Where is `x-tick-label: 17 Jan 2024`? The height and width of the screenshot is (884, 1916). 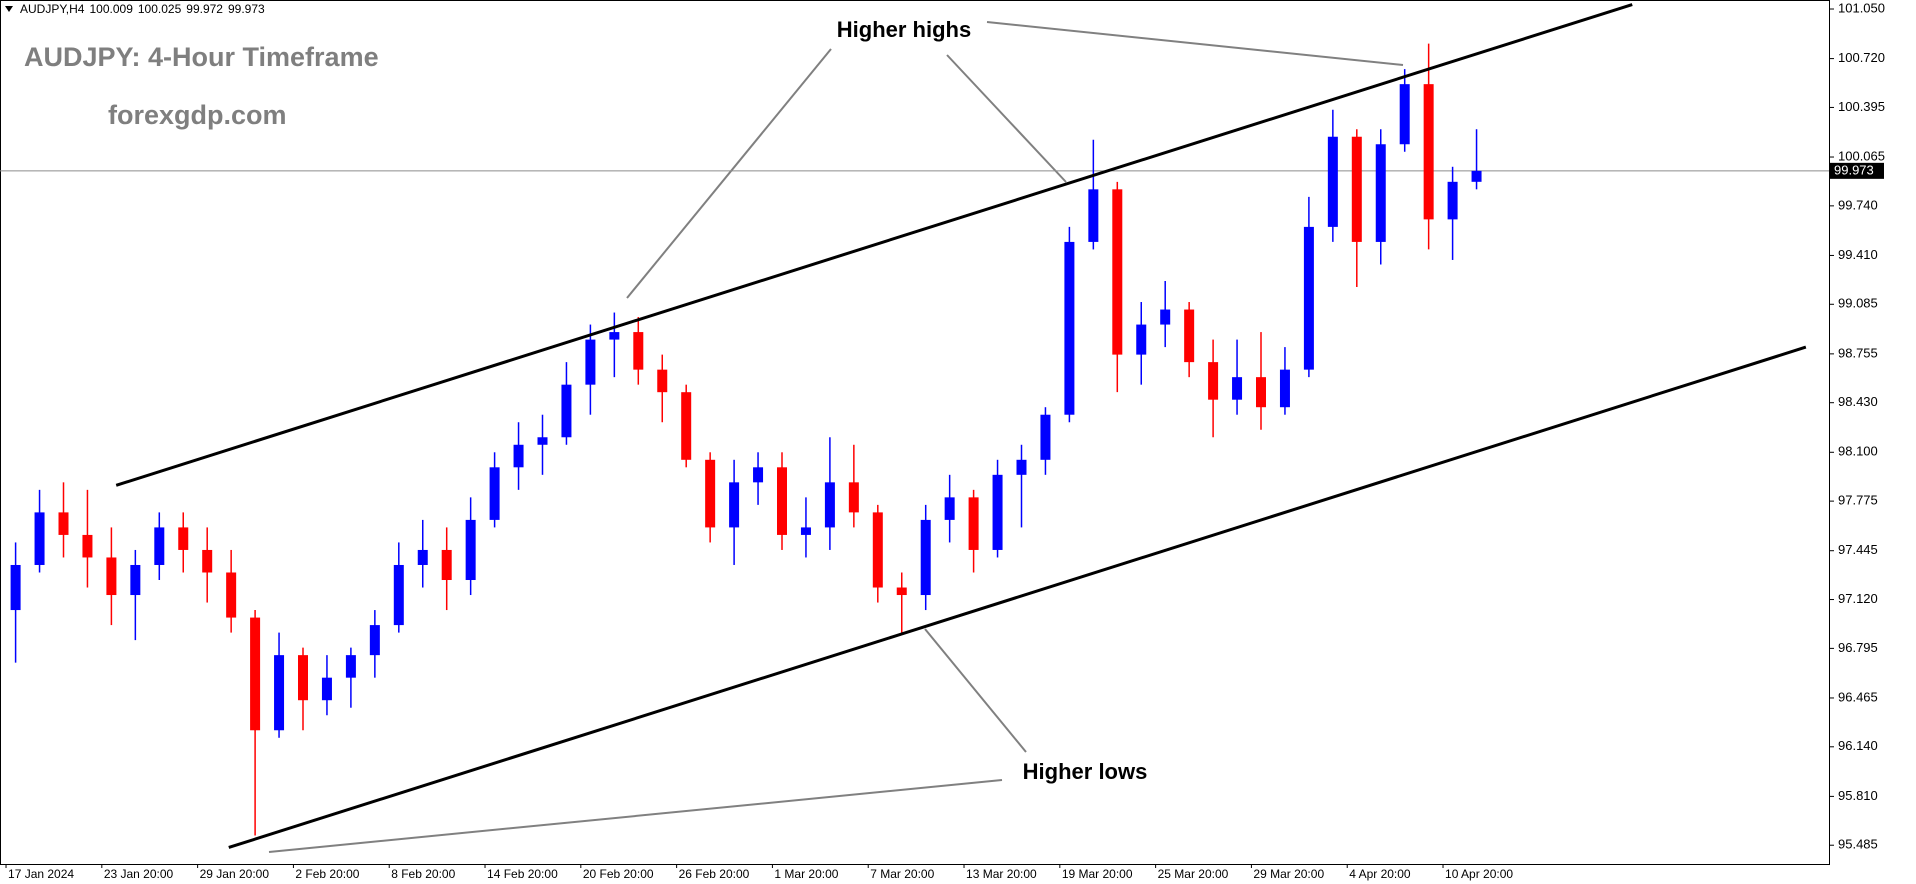
x-tick-label: 17 Jan 2024 is located at coordinates (41, 874).